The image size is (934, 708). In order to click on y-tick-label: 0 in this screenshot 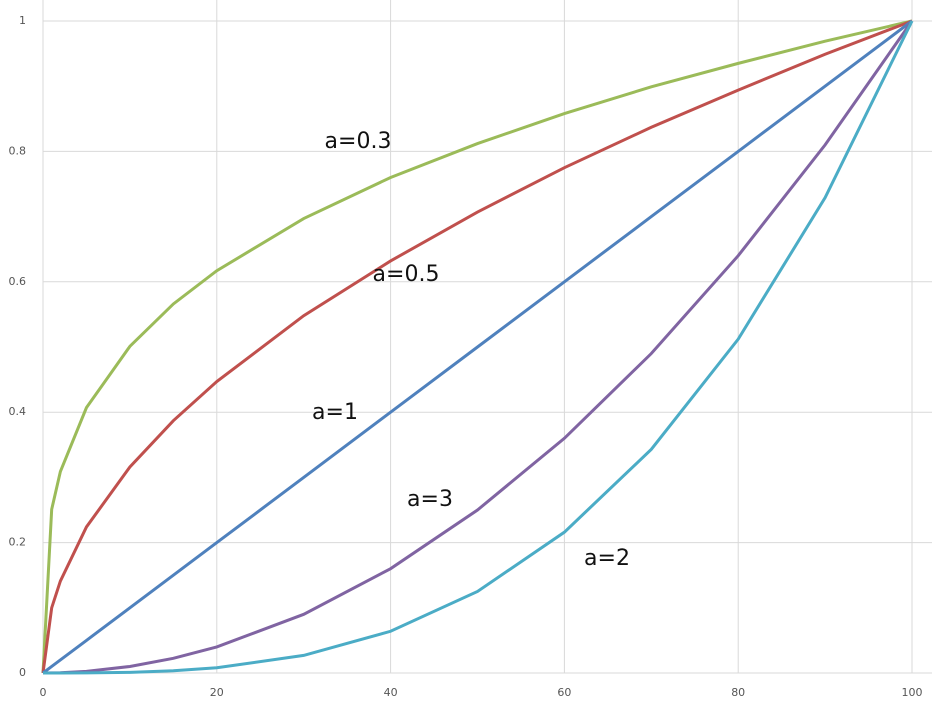, I will do `click(22, 672)`.